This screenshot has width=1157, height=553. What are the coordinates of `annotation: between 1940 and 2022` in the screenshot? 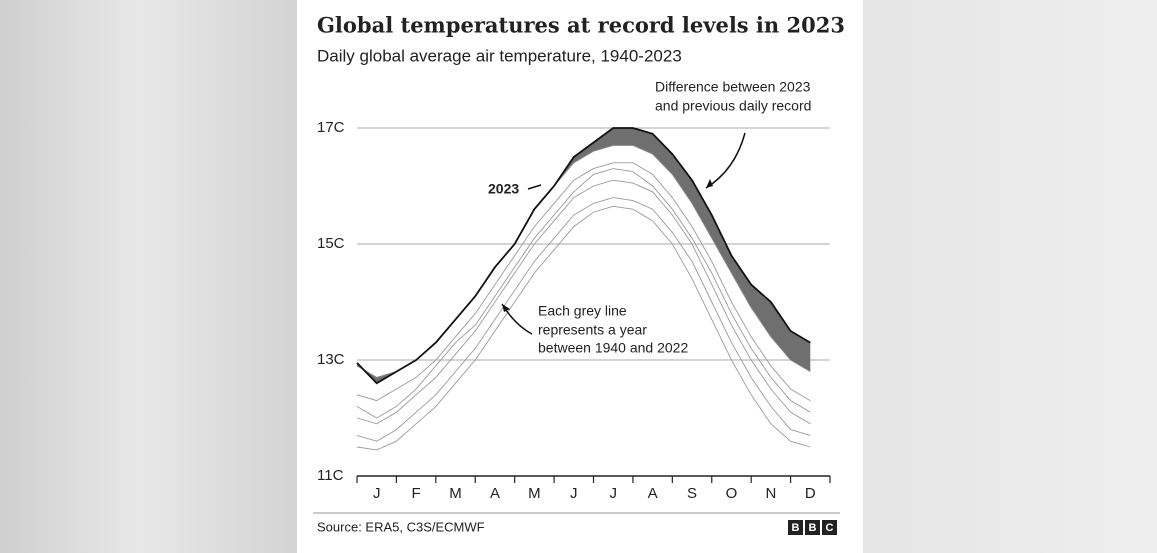 It's located at (613, 348).